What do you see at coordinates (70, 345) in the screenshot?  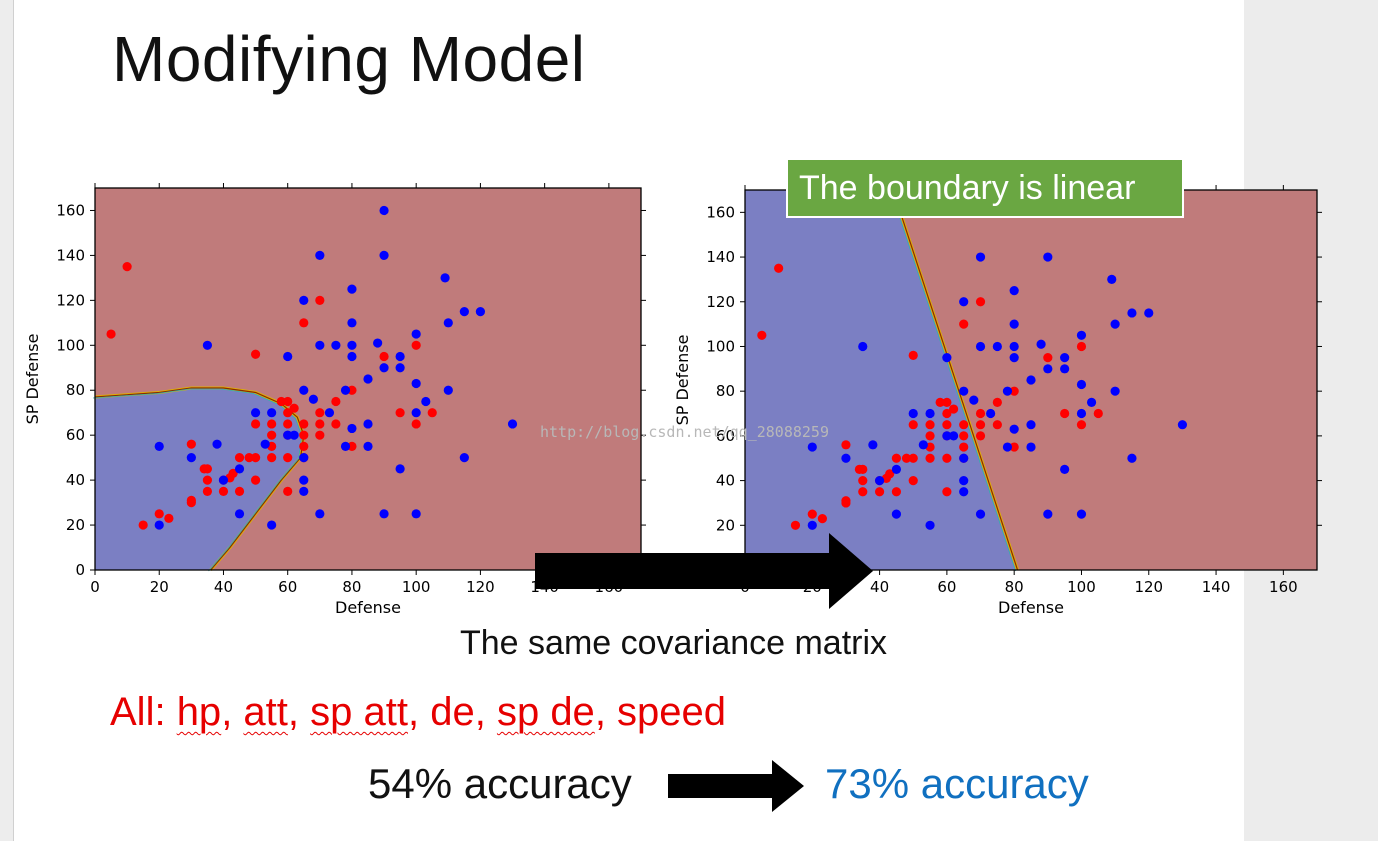 I see `y-tick-label: 100` at bounding box center [70, 345].